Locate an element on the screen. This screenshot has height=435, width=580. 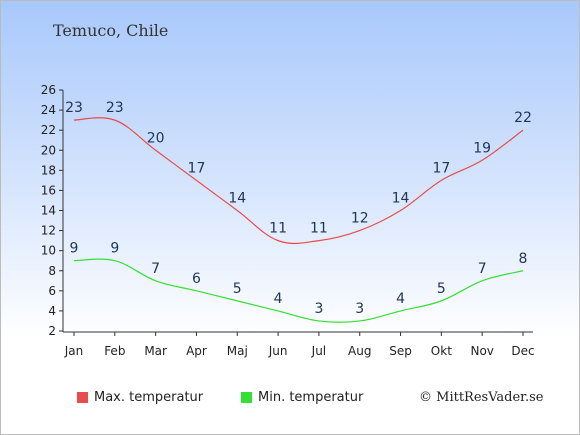
x-tick-label: Jan is located at coordinates (74, 351).